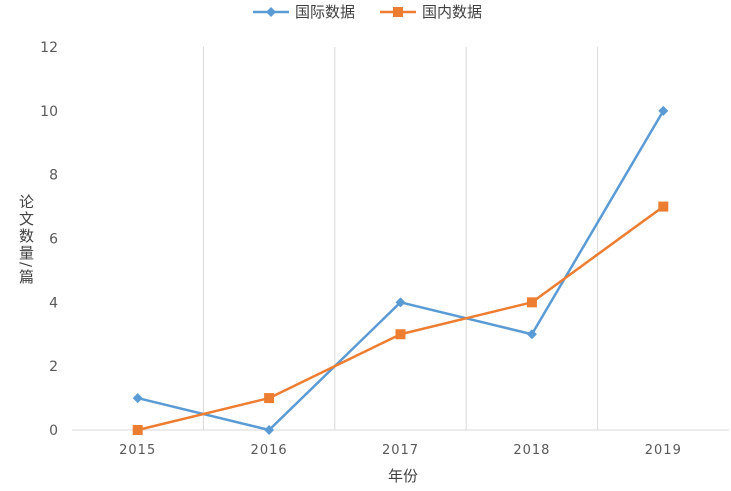 The image size is (731, 491). I want to click on legend-item-domestic: 国内数据, so click(431, 12).